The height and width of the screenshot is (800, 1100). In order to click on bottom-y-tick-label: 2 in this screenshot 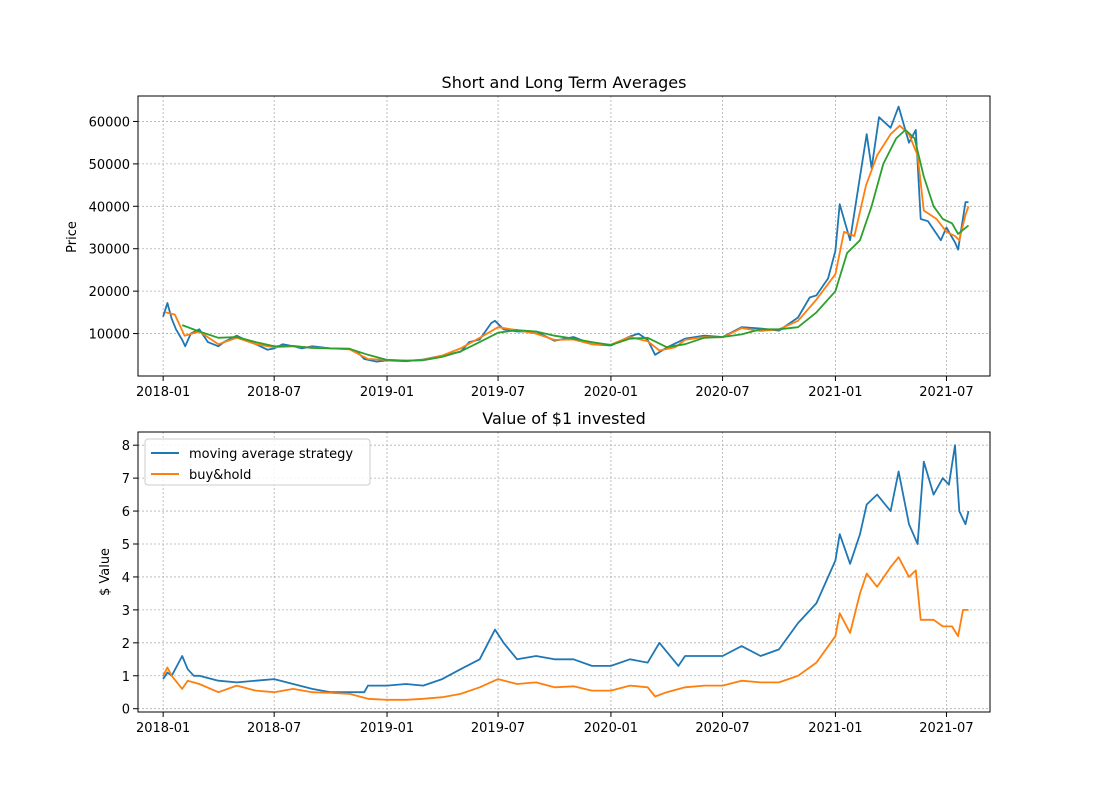, I will do `click(126, 644)`.